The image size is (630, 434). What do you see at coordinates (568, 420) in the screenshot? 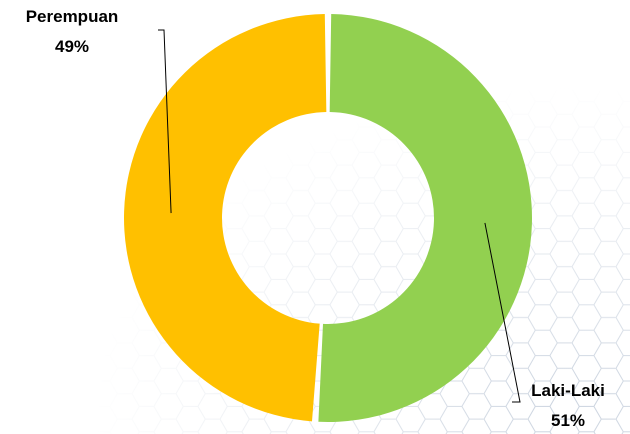
I see `slice-value-laki-laki: 51%` at bounding box center [568, 420].